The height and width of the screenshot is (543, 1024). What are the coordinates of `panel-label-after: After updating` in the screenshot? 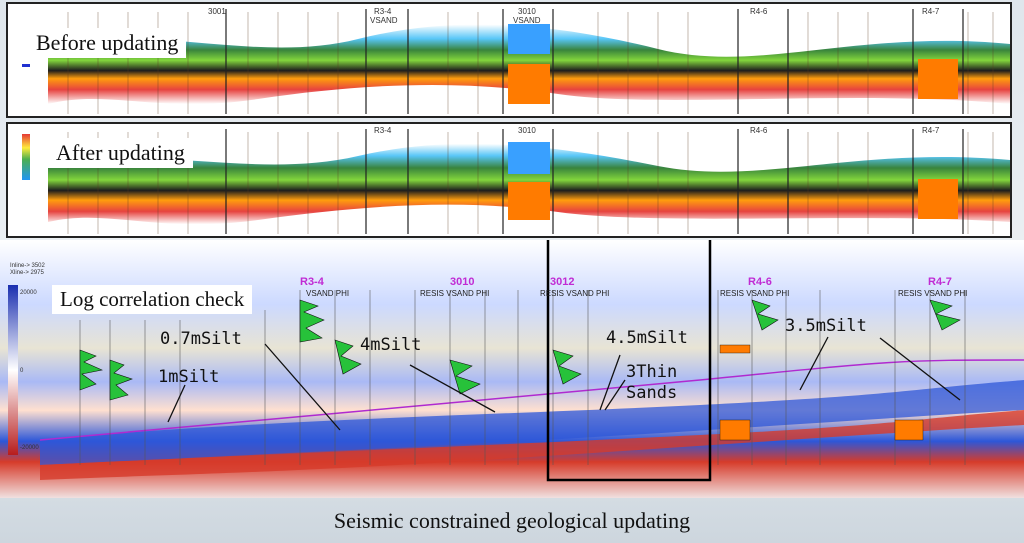 It's located at (120, 153).